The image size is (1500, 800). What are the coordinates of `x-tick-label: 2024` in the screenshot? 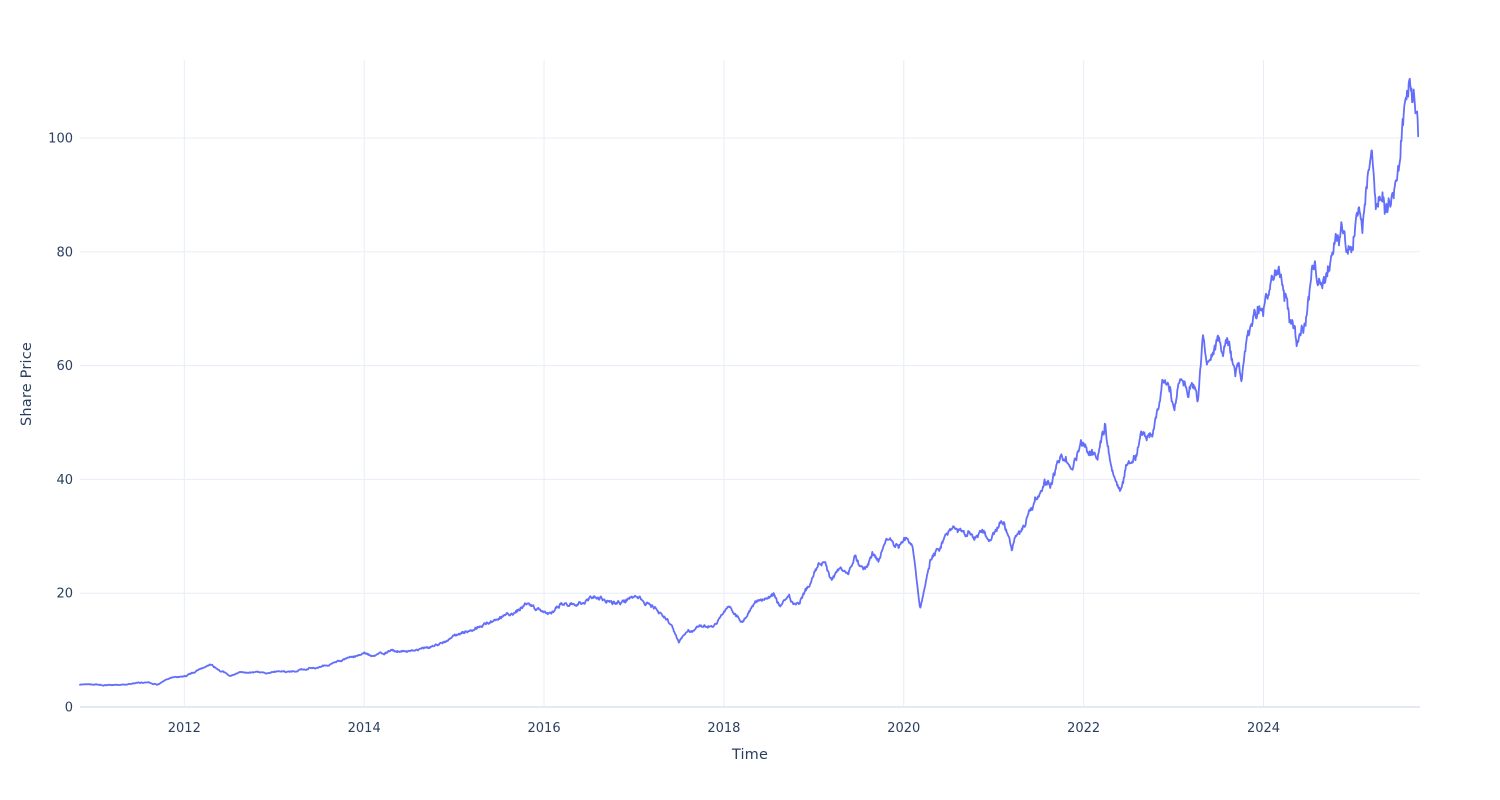 It's located at (1263, 728).